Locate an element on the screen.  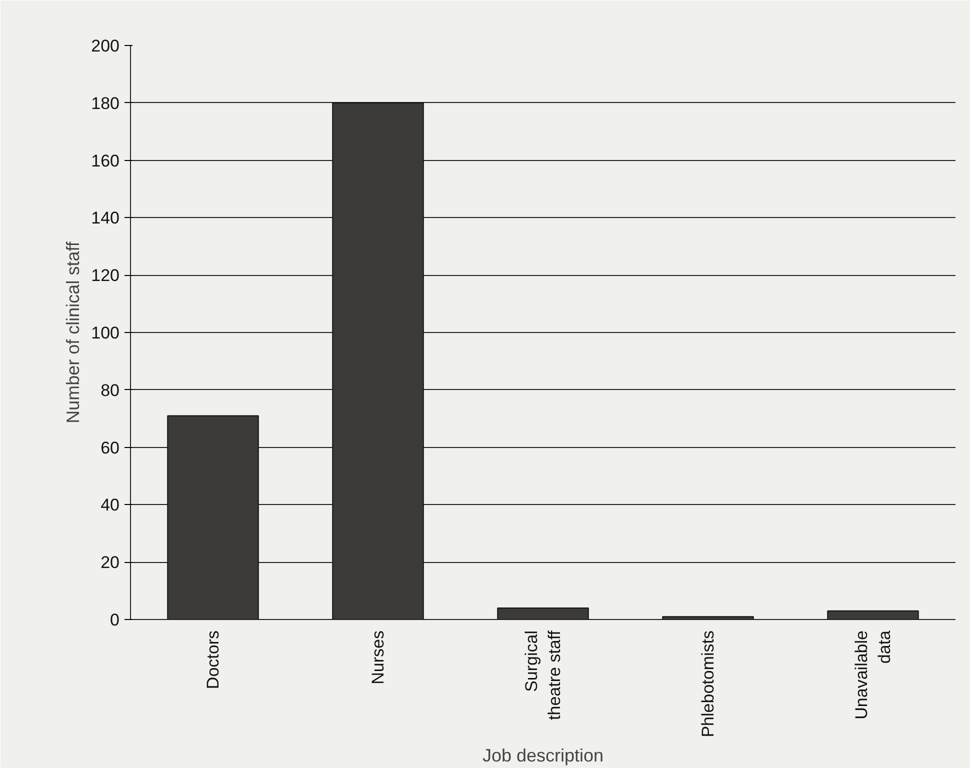
y-tick-label: 100 is located at coordinates (105, 333).